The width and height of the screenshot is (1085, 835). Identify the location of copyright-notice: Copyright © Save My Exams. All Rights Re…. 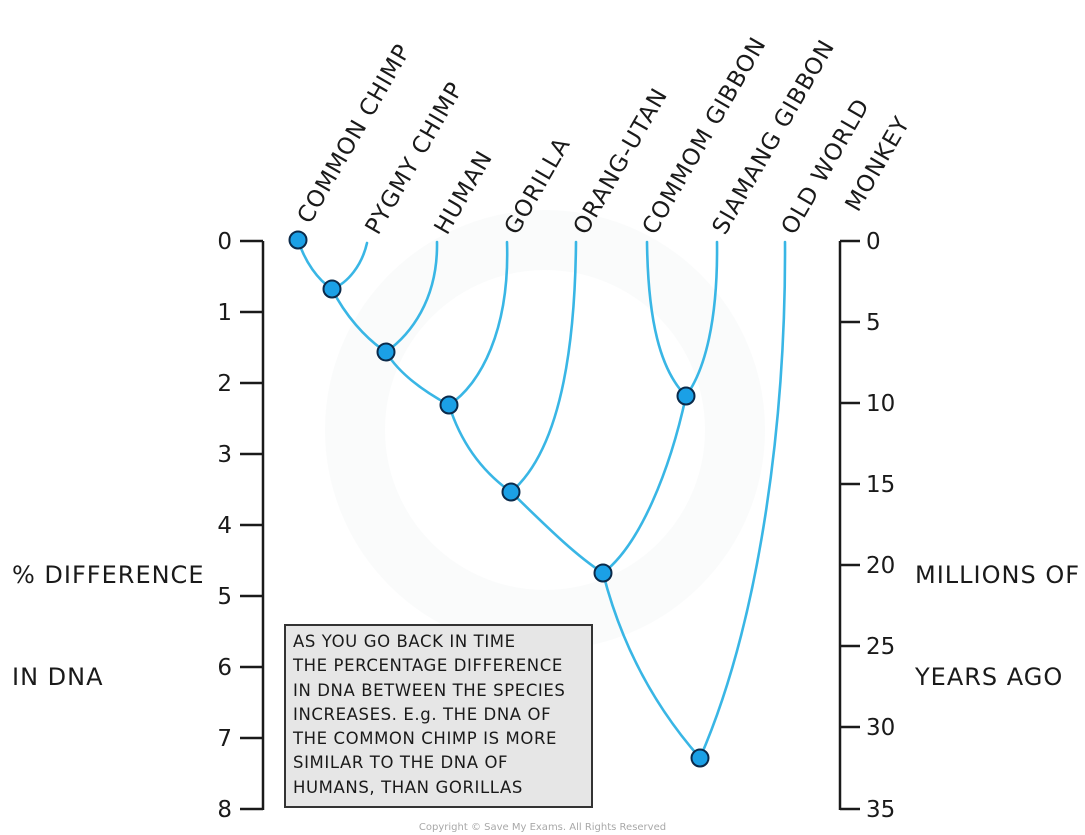
(542, 827).